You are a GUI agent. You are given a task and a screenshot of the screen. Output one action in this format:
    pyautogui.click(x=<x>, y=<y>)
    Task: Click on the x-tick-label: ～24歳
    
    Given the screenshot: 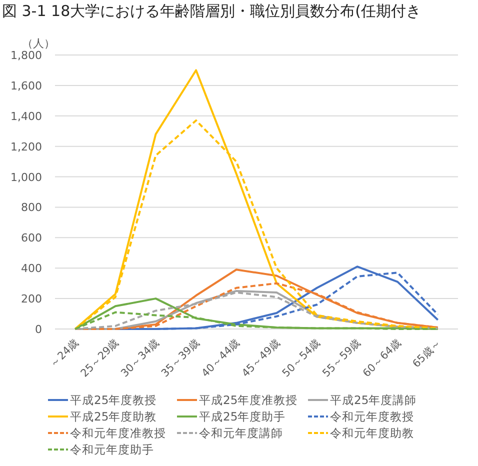 What is the action you would take?
    pyautogui.click(x=64, y=353)
    